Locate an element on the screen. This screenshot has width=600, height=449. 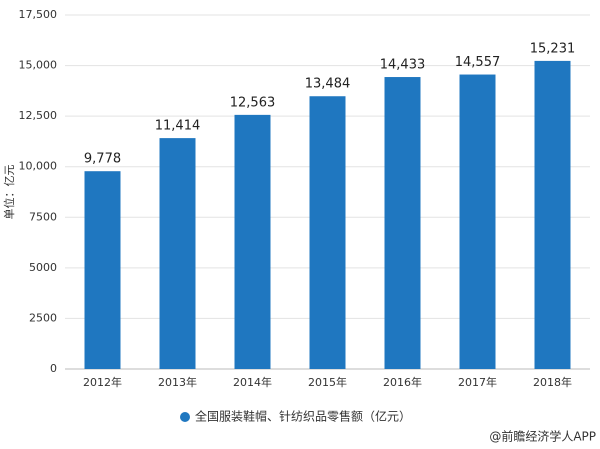
value-label: 11,414 is located at coordinates (178, 126).